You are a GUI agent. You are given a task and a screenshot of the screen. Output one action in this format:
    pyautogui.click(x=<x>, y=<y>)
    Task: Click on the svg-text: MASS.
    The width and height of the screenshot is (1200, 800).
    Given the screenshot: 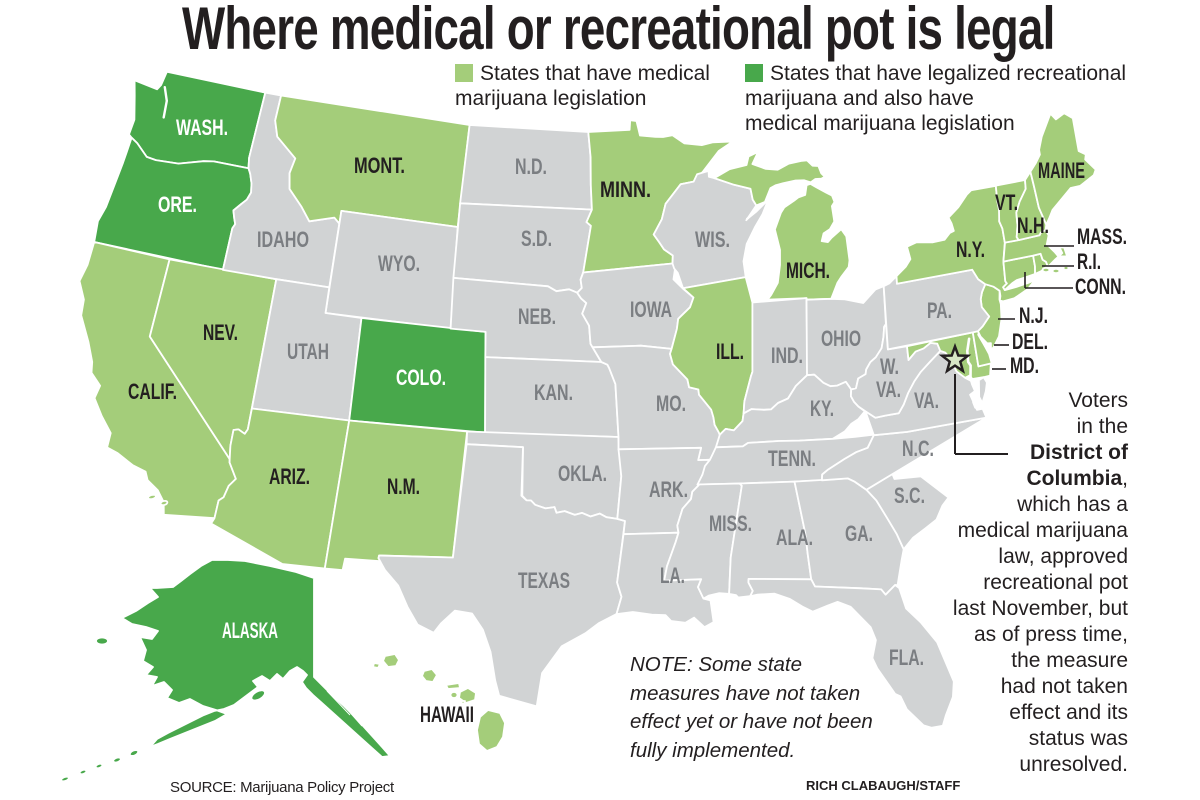 What is the action you would take?
    pyautogui.click(x=1102, y=236)
    